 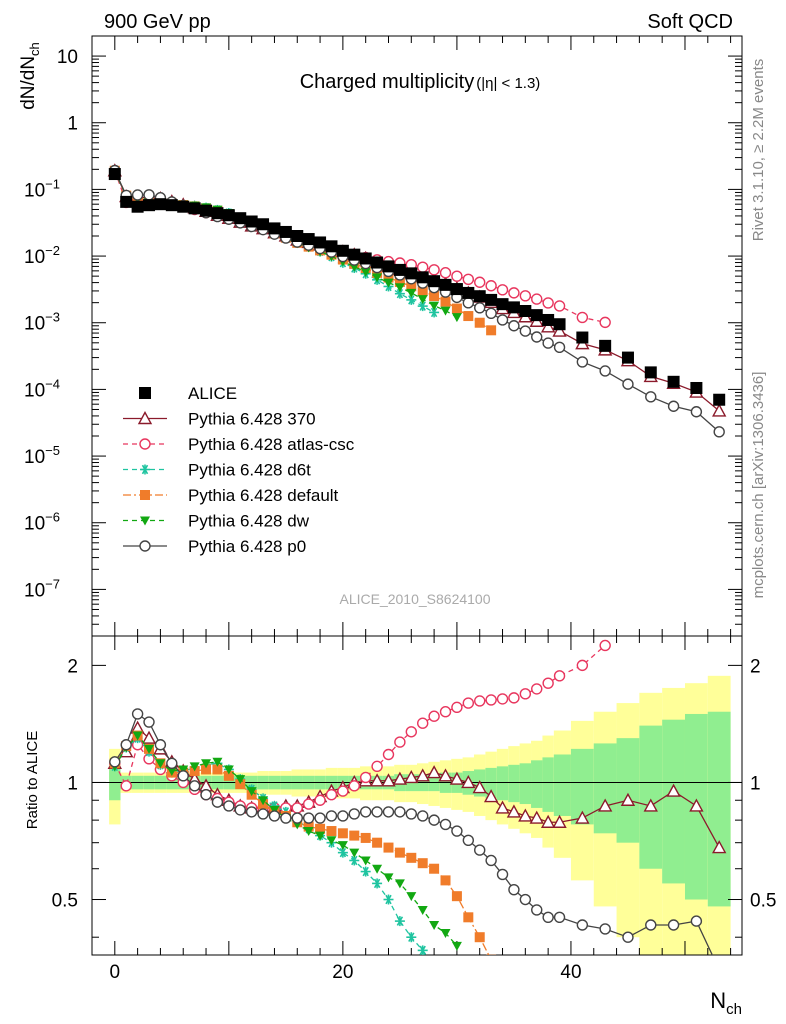 I want to click on y-tick-label-exponent: −4, so click(x=52, y=383).